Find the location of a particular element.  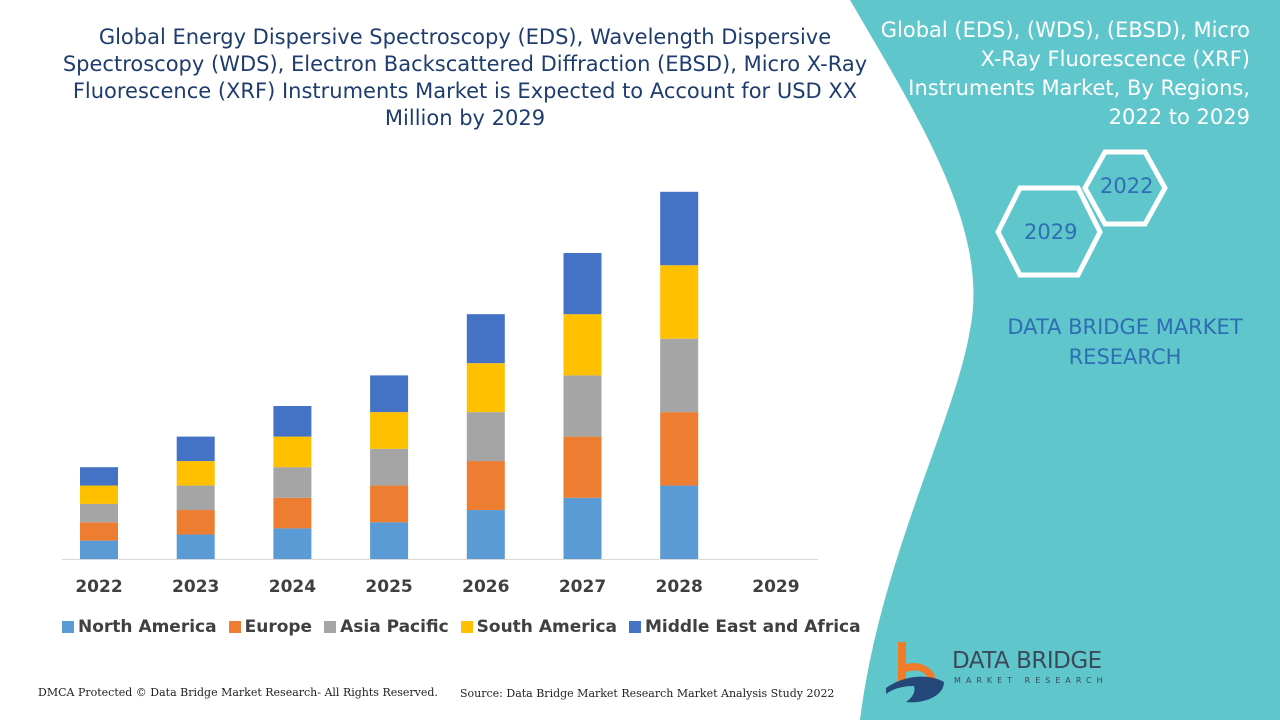

x-tick-label: 2029 is located at coordinates (775, 587).